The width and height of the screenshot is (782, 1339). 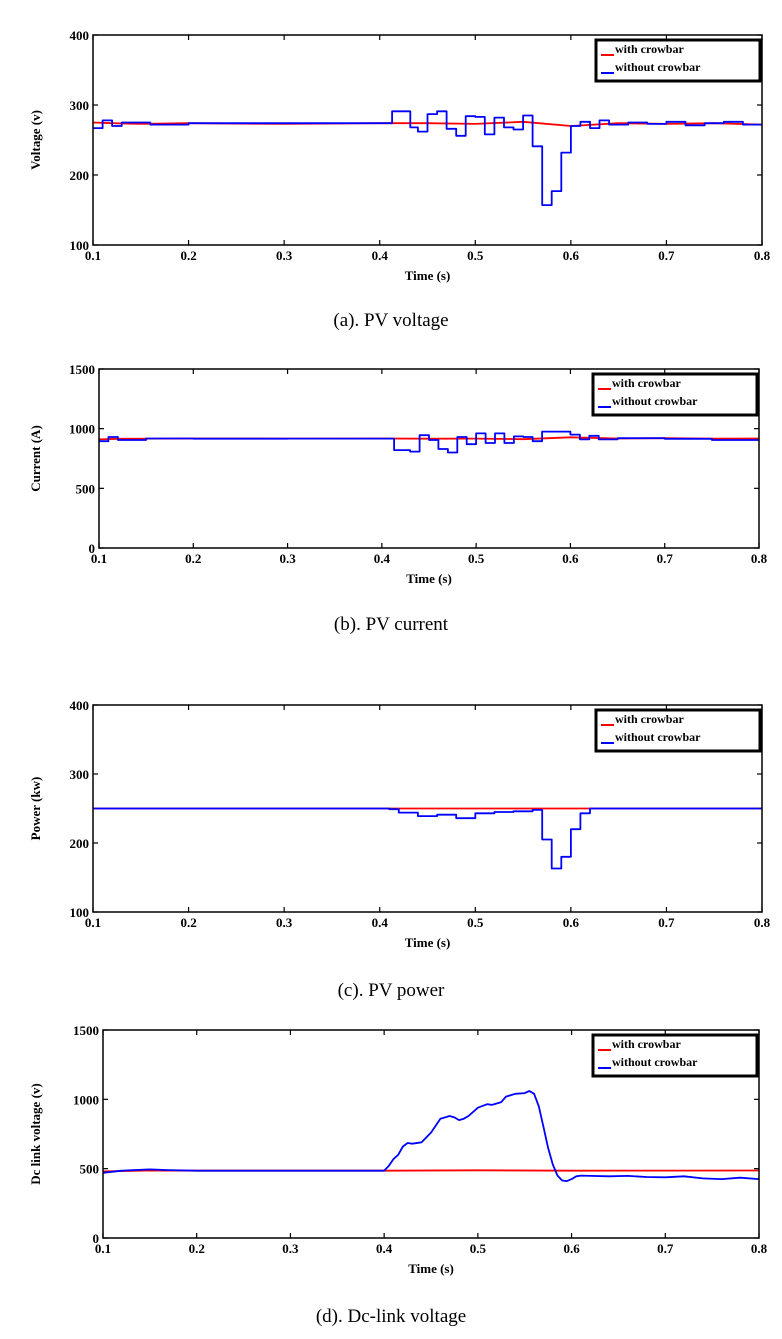 I want to click on y-axis-label: Voltage (v), so click(x=35, y=140).